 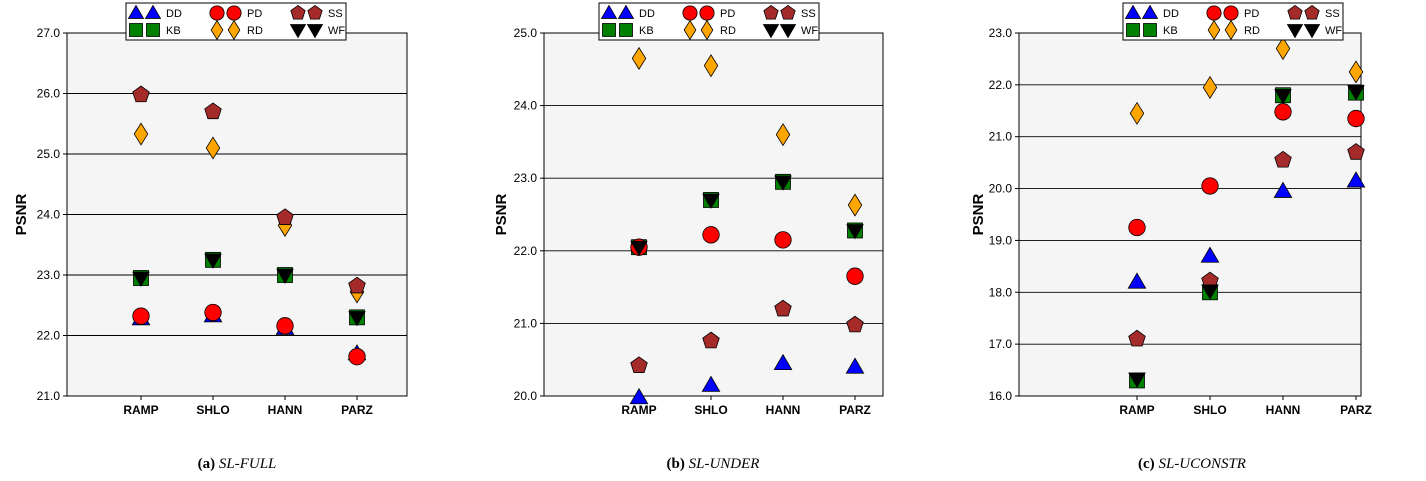 I want to click on caption-3: (c) SL-UCONSTR, so click(x=1192, y=464).